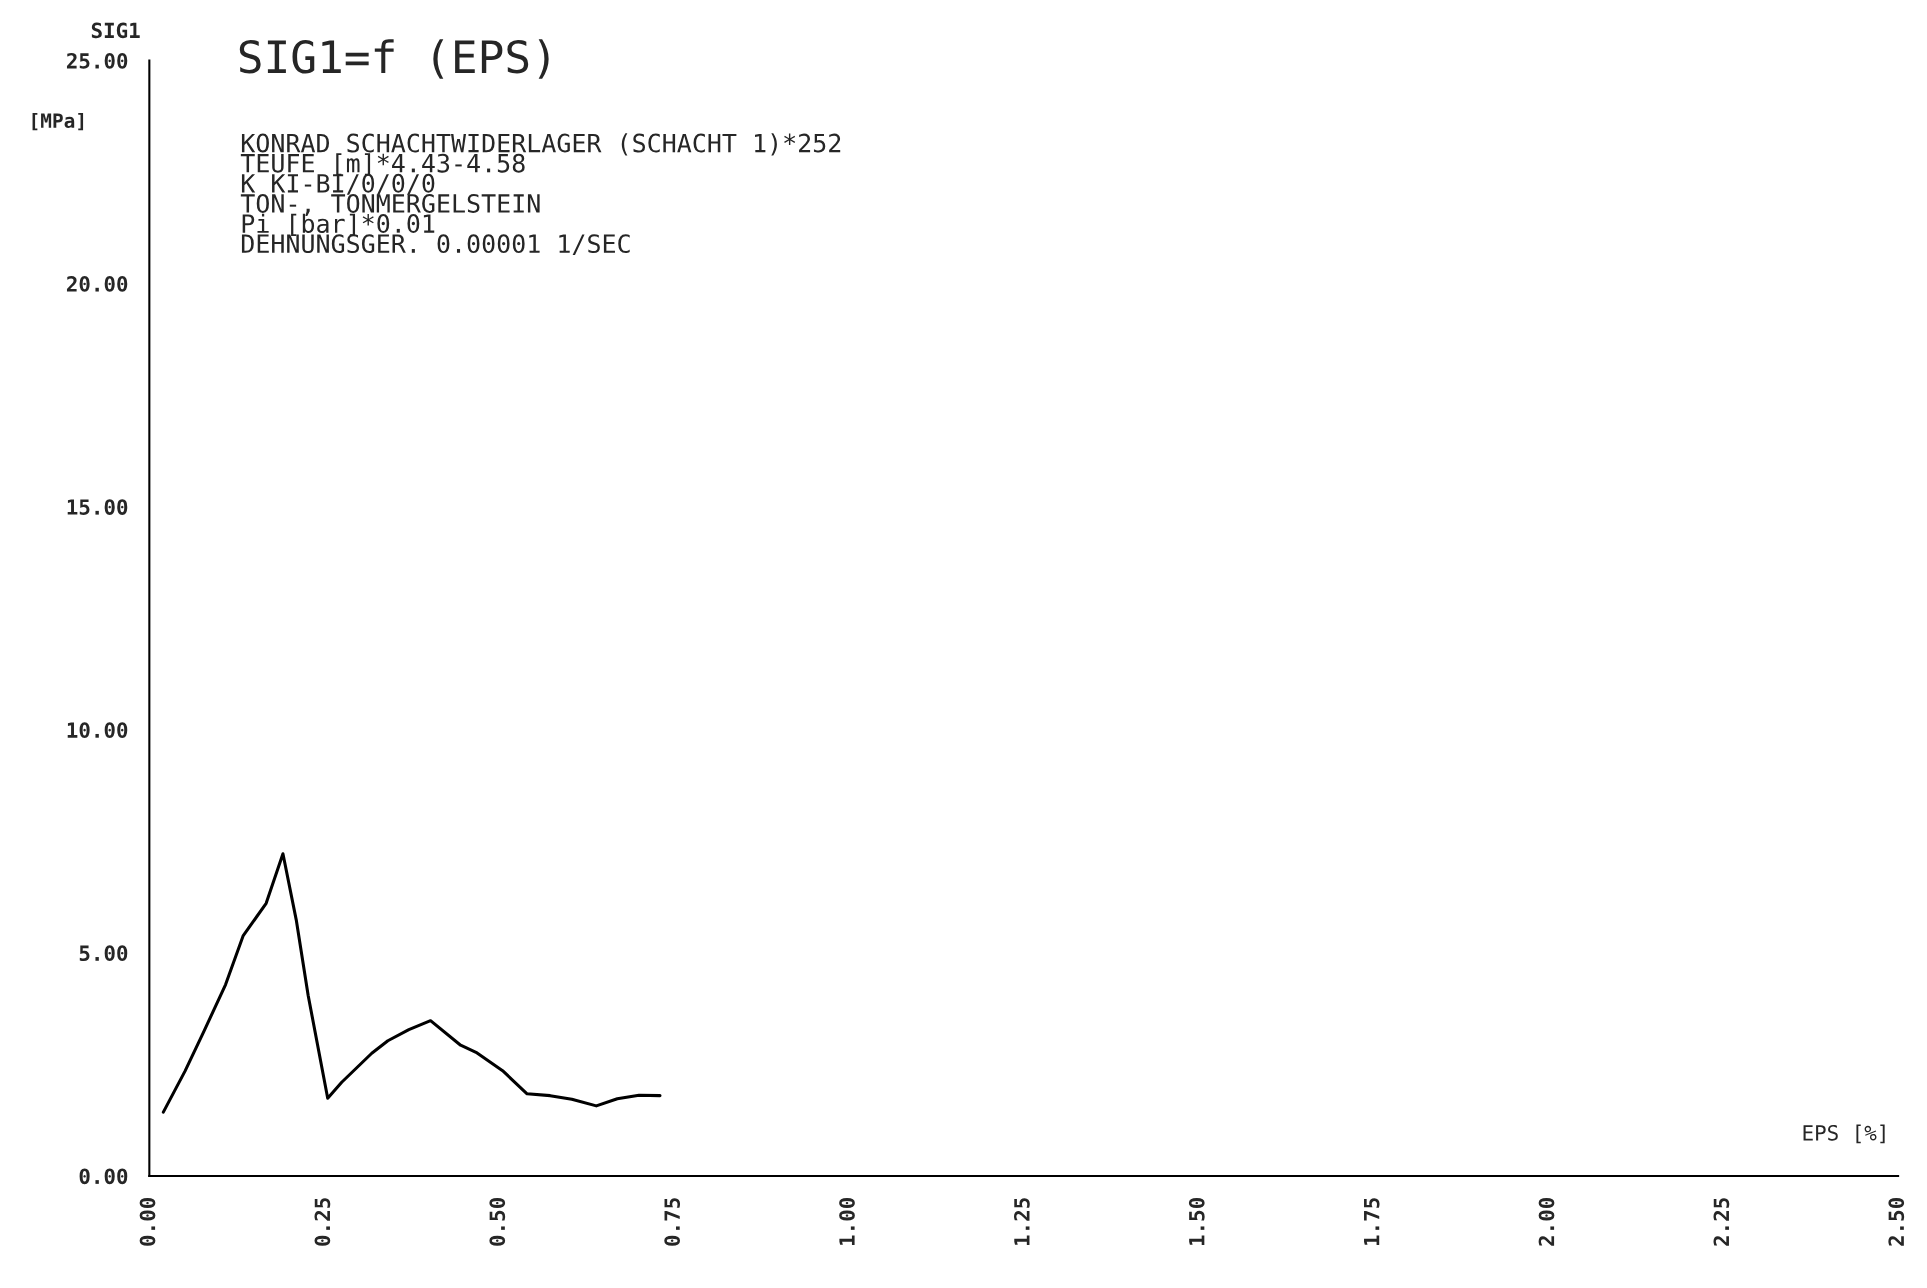  What do you see at coordinates (1546, 1222) in the screenshot?
I see `x-tick-label: 2.00` at bounding box center [1546, 1222].